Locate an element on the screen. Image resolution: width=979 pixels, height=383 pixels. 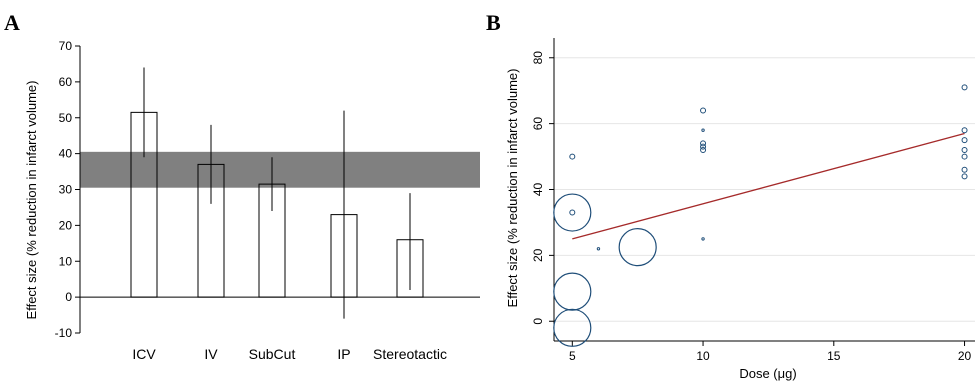
fit-line-group is located at coordinates (768, 186).